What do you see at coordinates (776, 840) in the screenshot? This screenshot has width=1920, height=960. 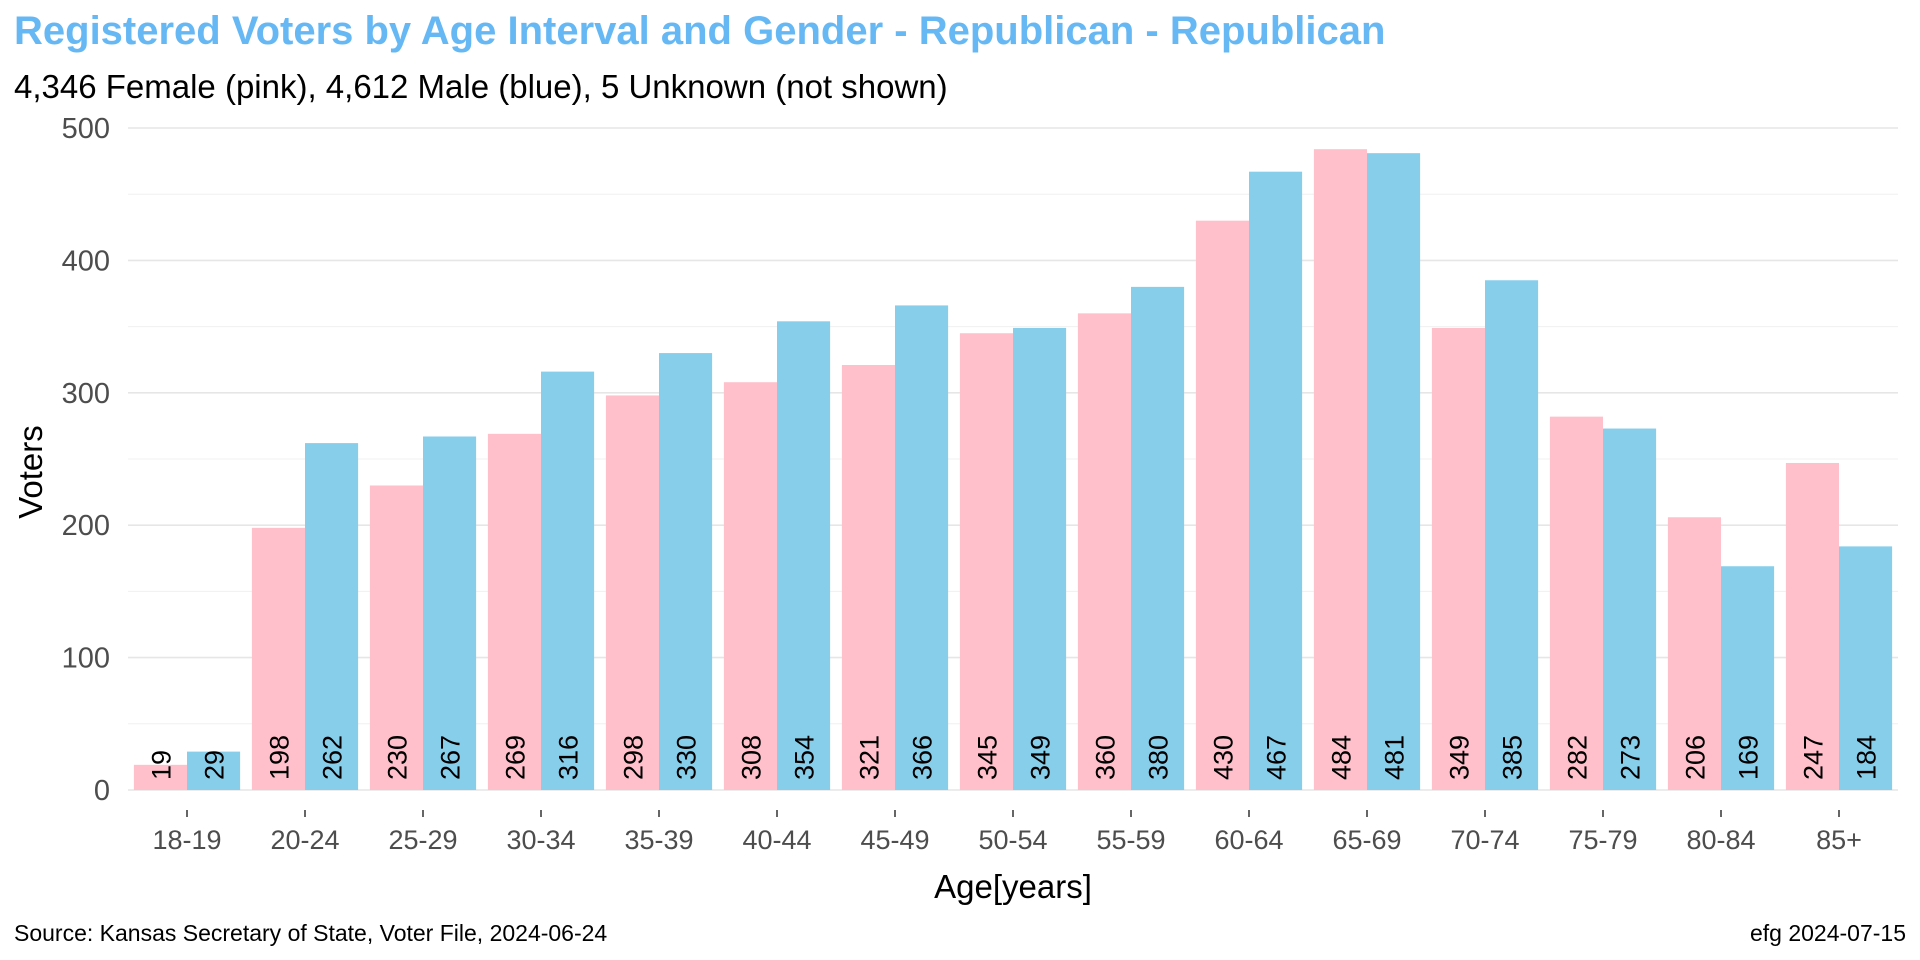 I see `x-tick-label: 40-44` at bounding box center [776, 840].